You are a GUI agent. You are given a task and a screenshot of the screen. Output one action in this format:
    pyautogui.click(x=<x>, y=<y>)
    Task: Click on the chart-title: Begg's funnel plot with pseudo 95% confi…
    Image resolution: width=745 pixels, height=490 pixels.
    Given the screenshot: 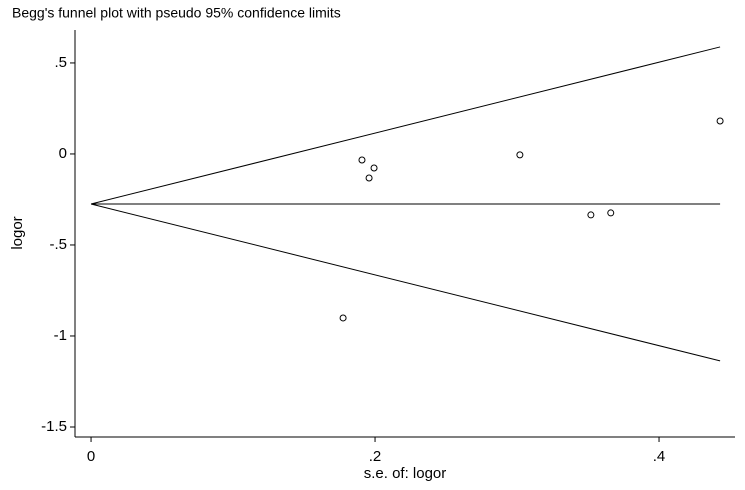 What is the action you would take?
    pyautogui.click(x=176, y=13)
    